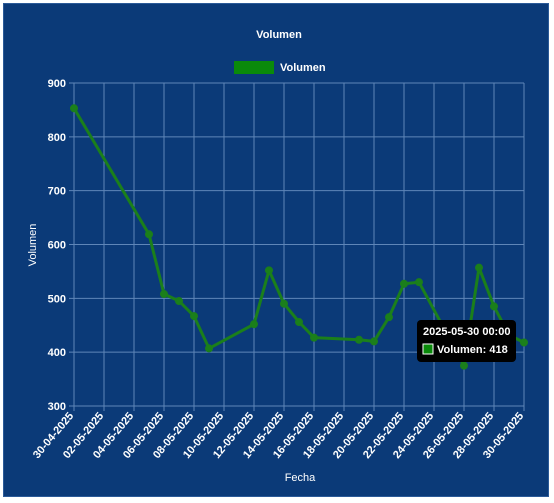 The width and height of the screenshot is (554, 503). I want to click on y-tick-label: 300, so click(57, 407).